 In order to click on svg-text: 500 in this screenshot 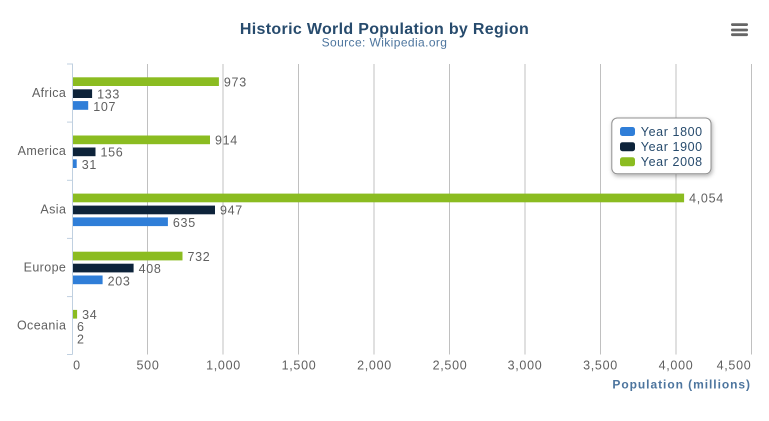, I will do `click(148, 366)`.